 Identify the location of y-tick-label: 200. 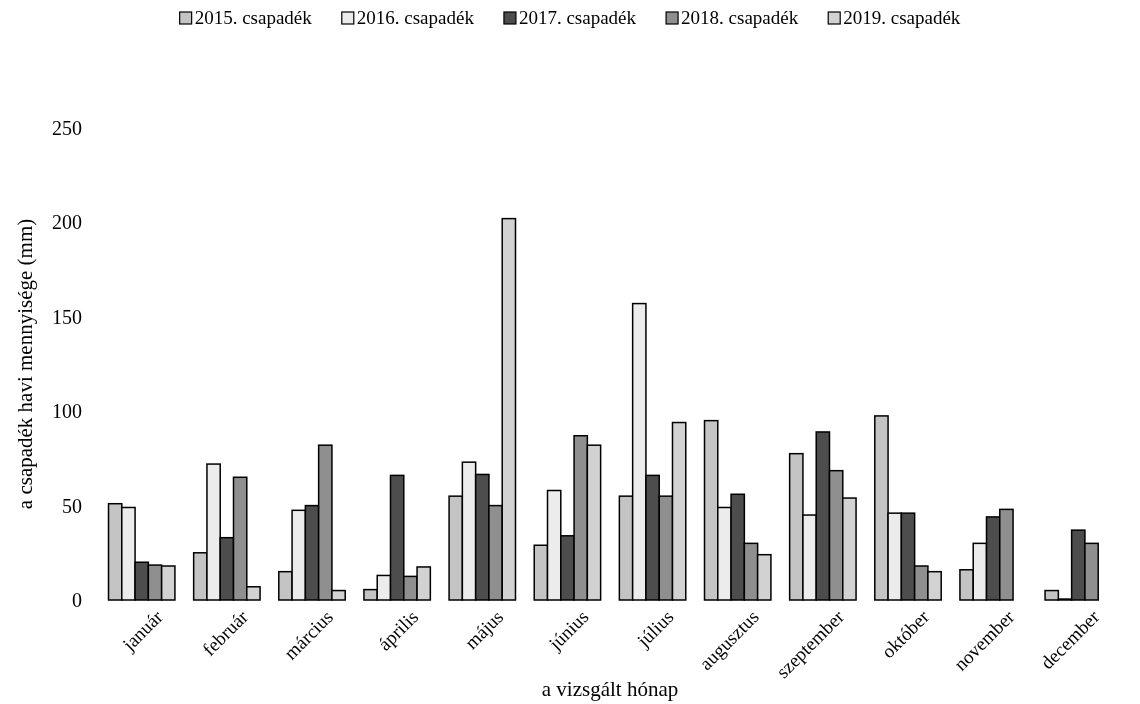
(67, 222).